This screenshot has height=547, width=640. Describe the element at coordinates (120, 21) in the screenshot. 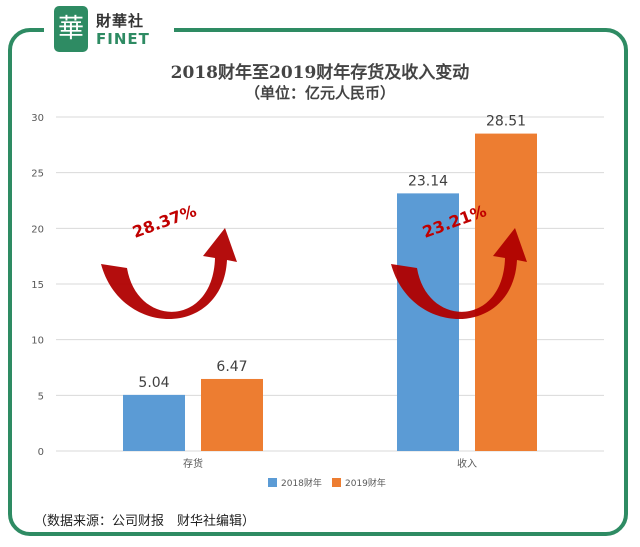

I see `logo-name-cn: 財華社` at that location.